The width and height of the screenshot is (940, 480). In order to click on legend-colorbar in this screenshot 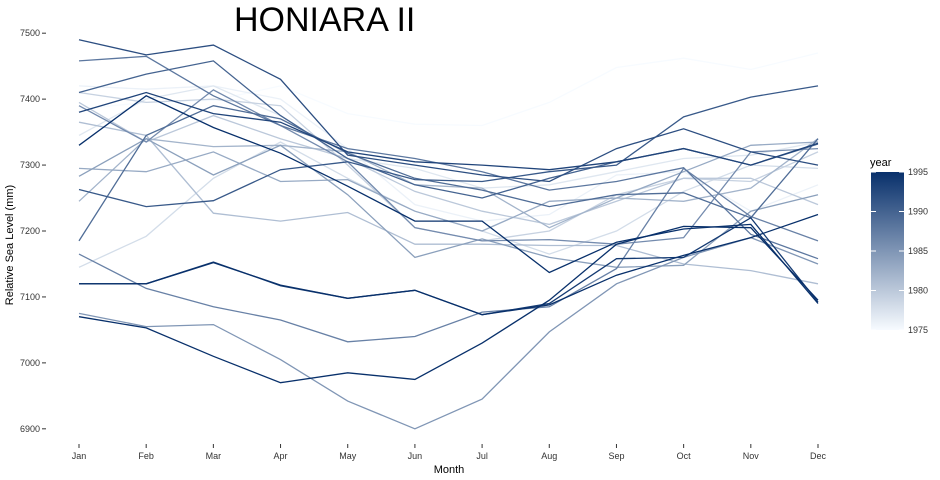, I will do `click(887, 251)`.